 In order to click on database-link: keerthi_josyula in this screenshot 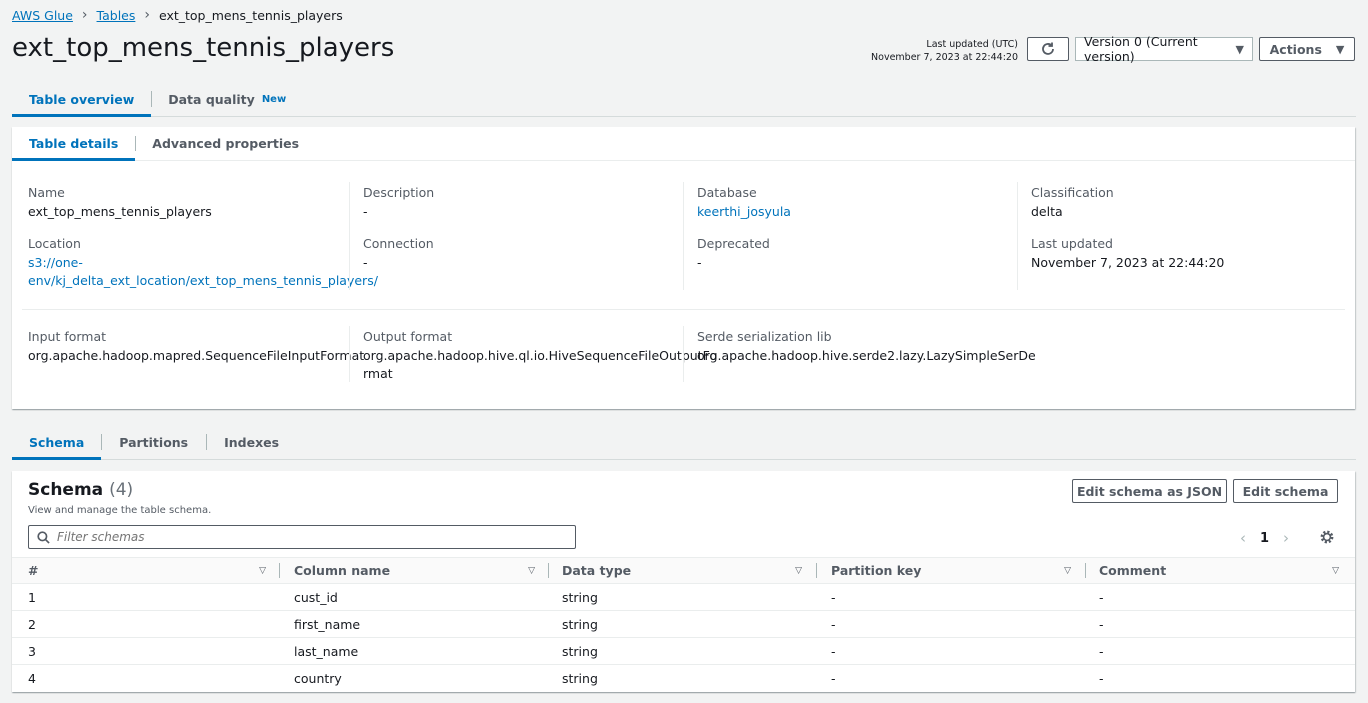, I will do `click(744, 211)`.